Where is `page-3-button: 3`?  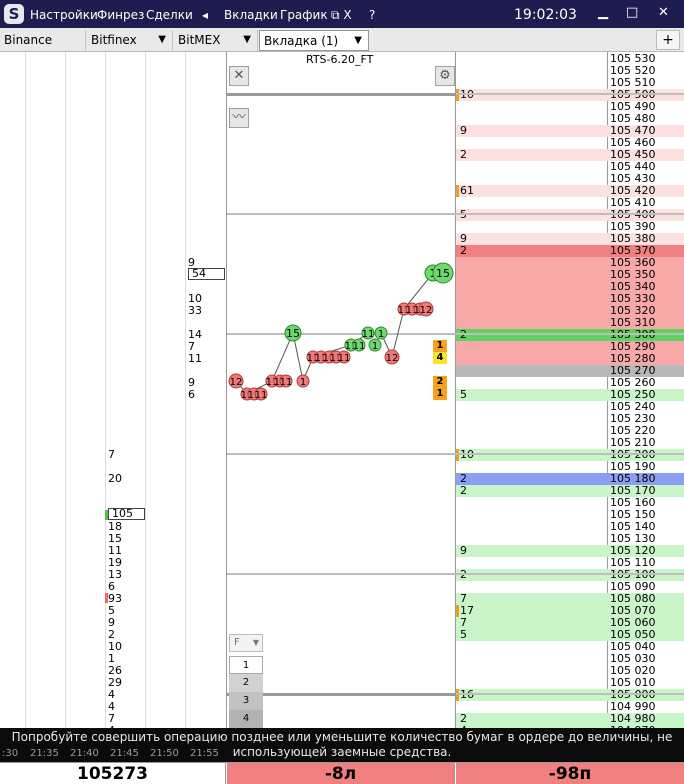 page-3-button: 3 is located at coordinates (246, 701).